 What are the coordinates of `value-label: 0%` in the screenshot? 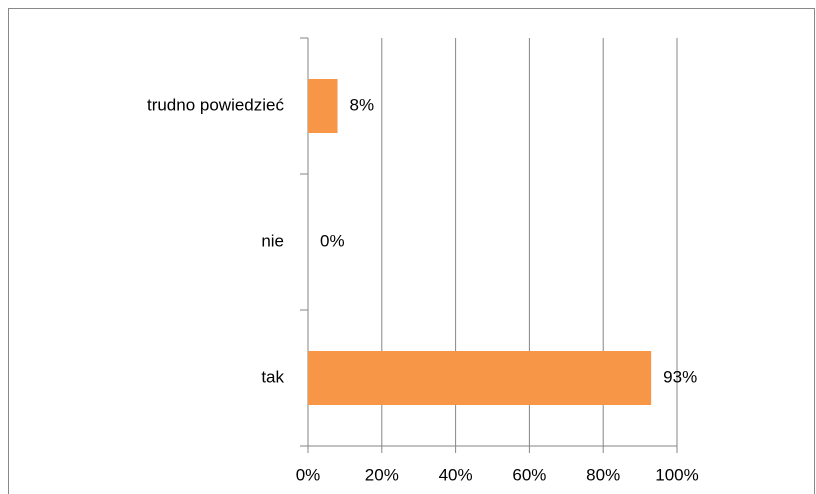 It's located at (332, 240).